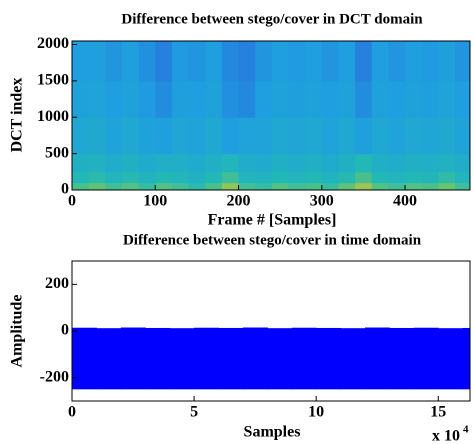  I want to click on x-multiplier: x 10, so click(446, 436).